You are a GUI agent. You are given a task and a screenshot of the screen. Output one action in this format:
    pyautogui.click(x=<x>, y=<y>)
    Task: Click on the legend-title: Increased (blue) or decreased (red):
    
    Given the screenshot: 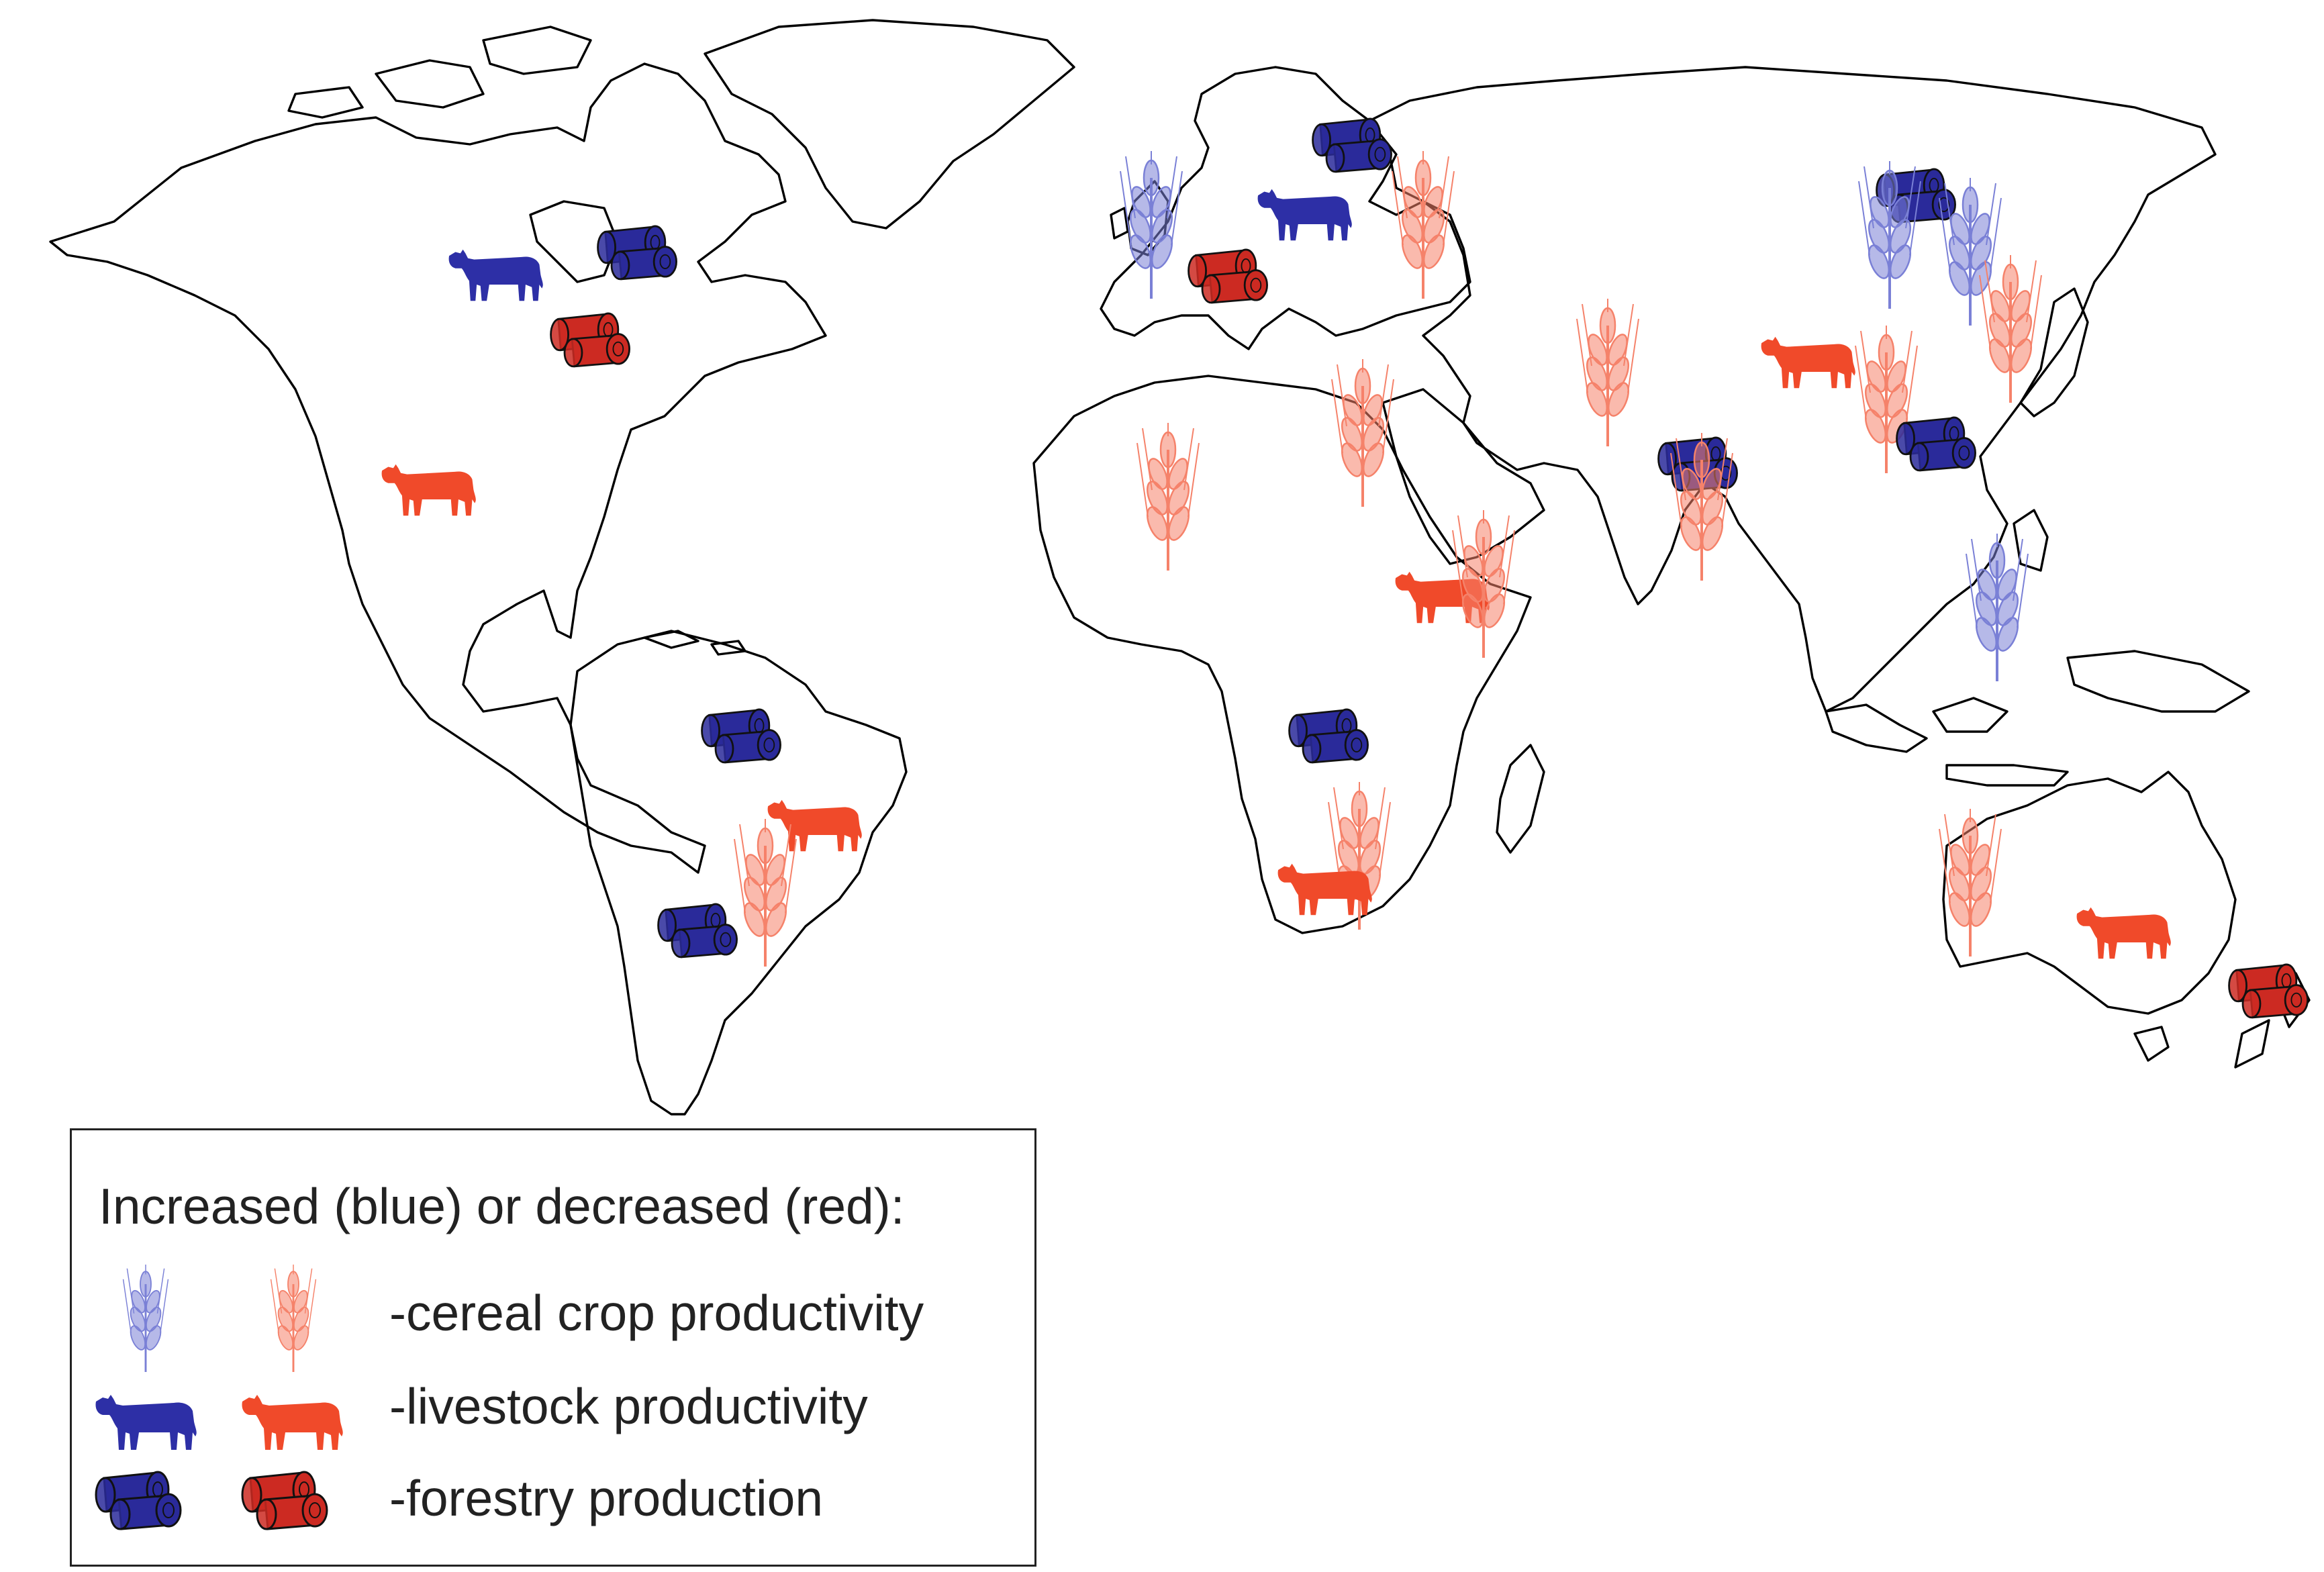 What is the action you would take?
    pyautogui.click(x=502, y=1206)
    